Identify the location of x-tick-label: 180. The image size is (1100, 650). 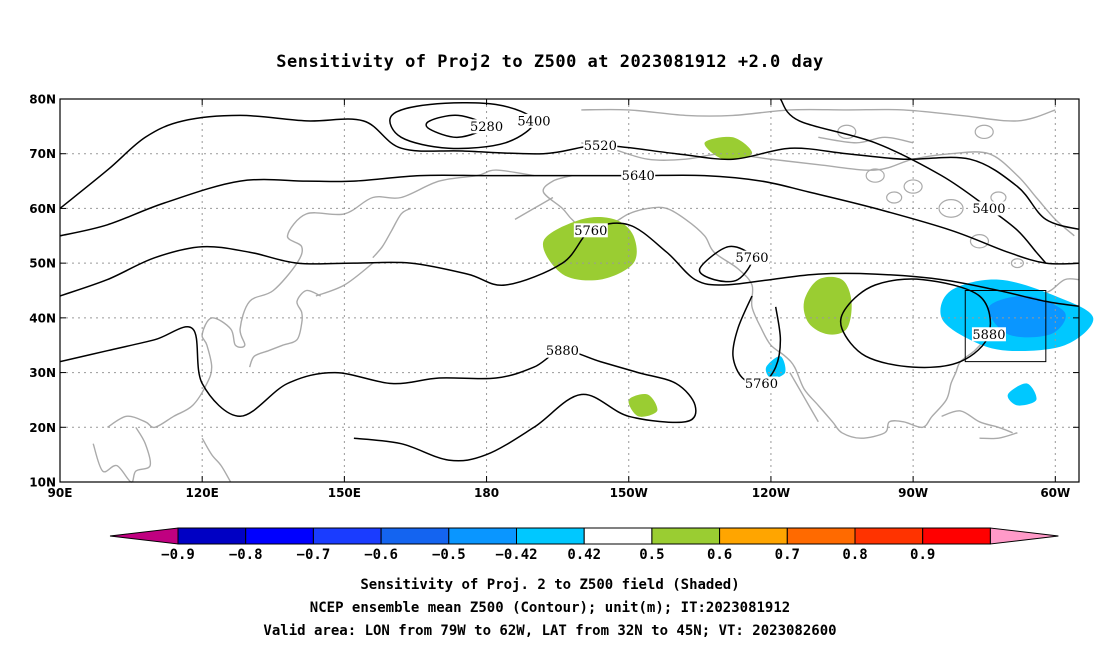
(486, 493).